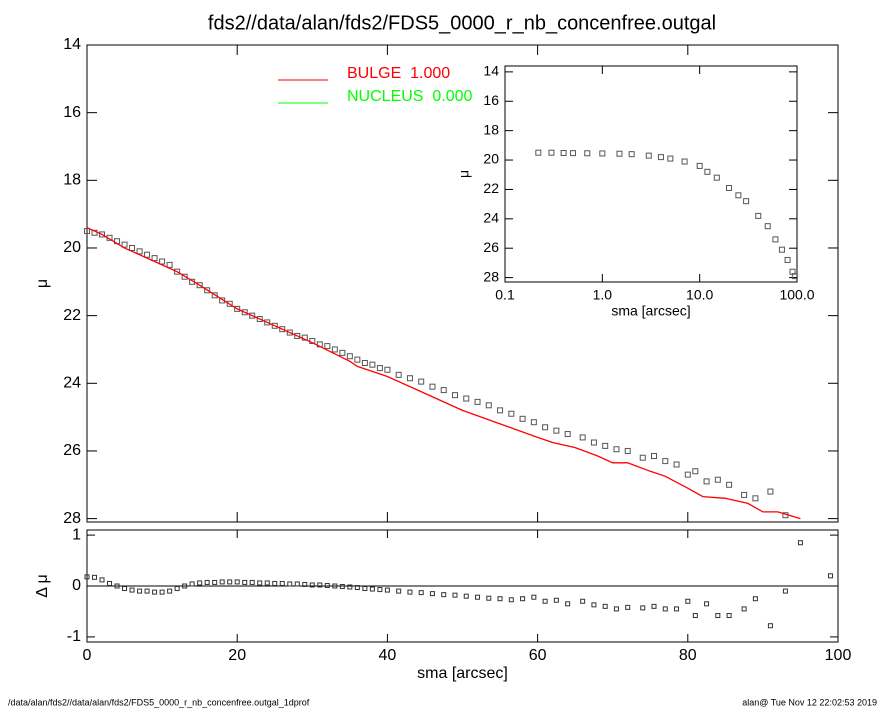 The width and height of the screenshot is (885, 708). I want to click on y-tick-label: 28, so click(491, 276).